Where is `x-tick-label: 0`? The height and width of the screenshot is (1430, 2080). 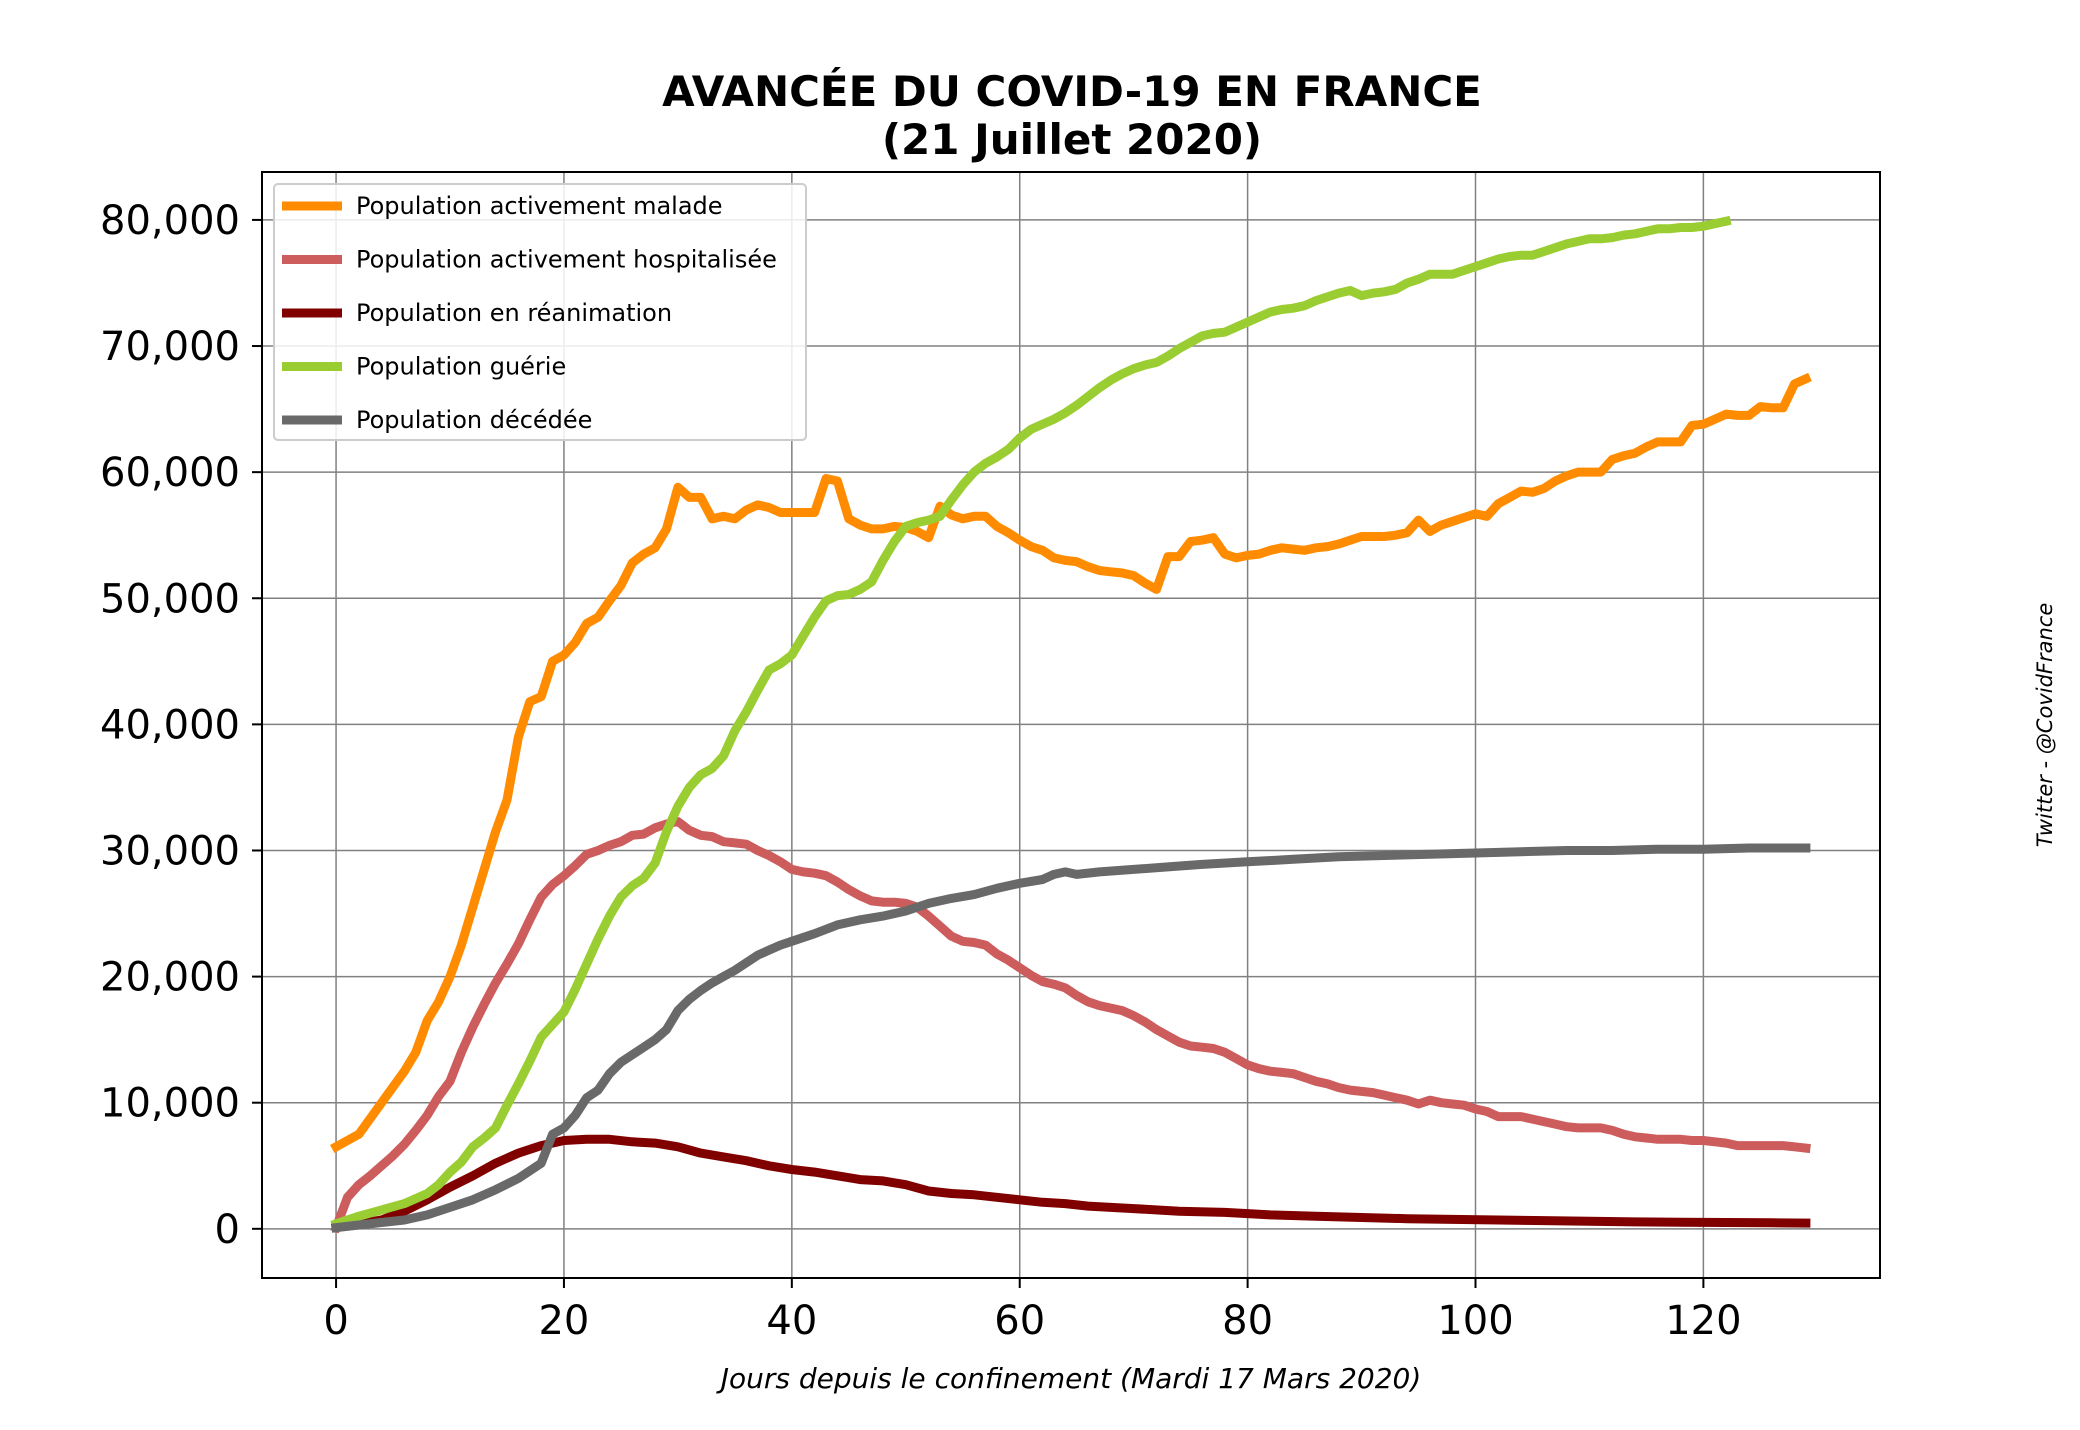 x-tick-label: 0 is located at coordinates (335, 1321).